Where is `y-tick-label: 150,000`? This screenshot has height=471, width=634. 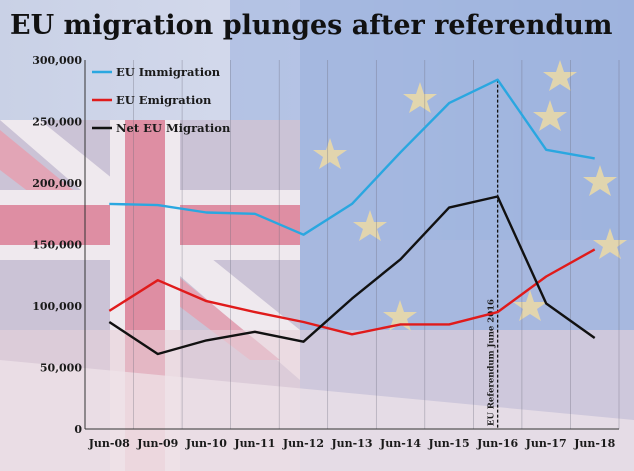 y-tick-label: 150,000 is located at coordinates (57, 245).